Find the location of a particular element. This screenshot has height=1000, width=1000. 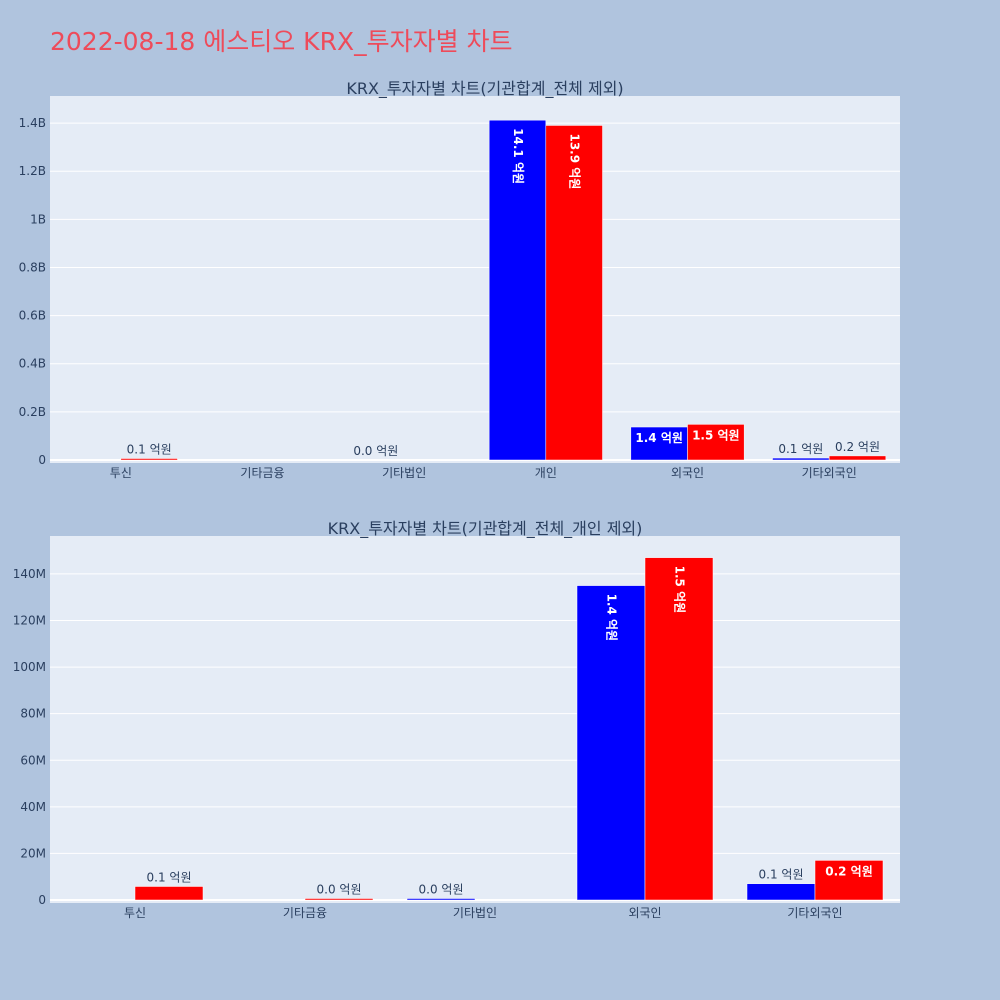

y-tick-label: 1B is located at coordinates (38, 219).